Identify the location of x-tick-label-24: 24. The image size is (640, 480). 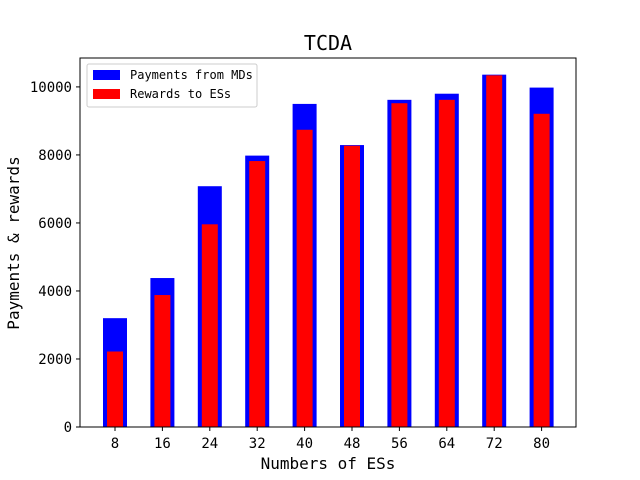
(209, 444).